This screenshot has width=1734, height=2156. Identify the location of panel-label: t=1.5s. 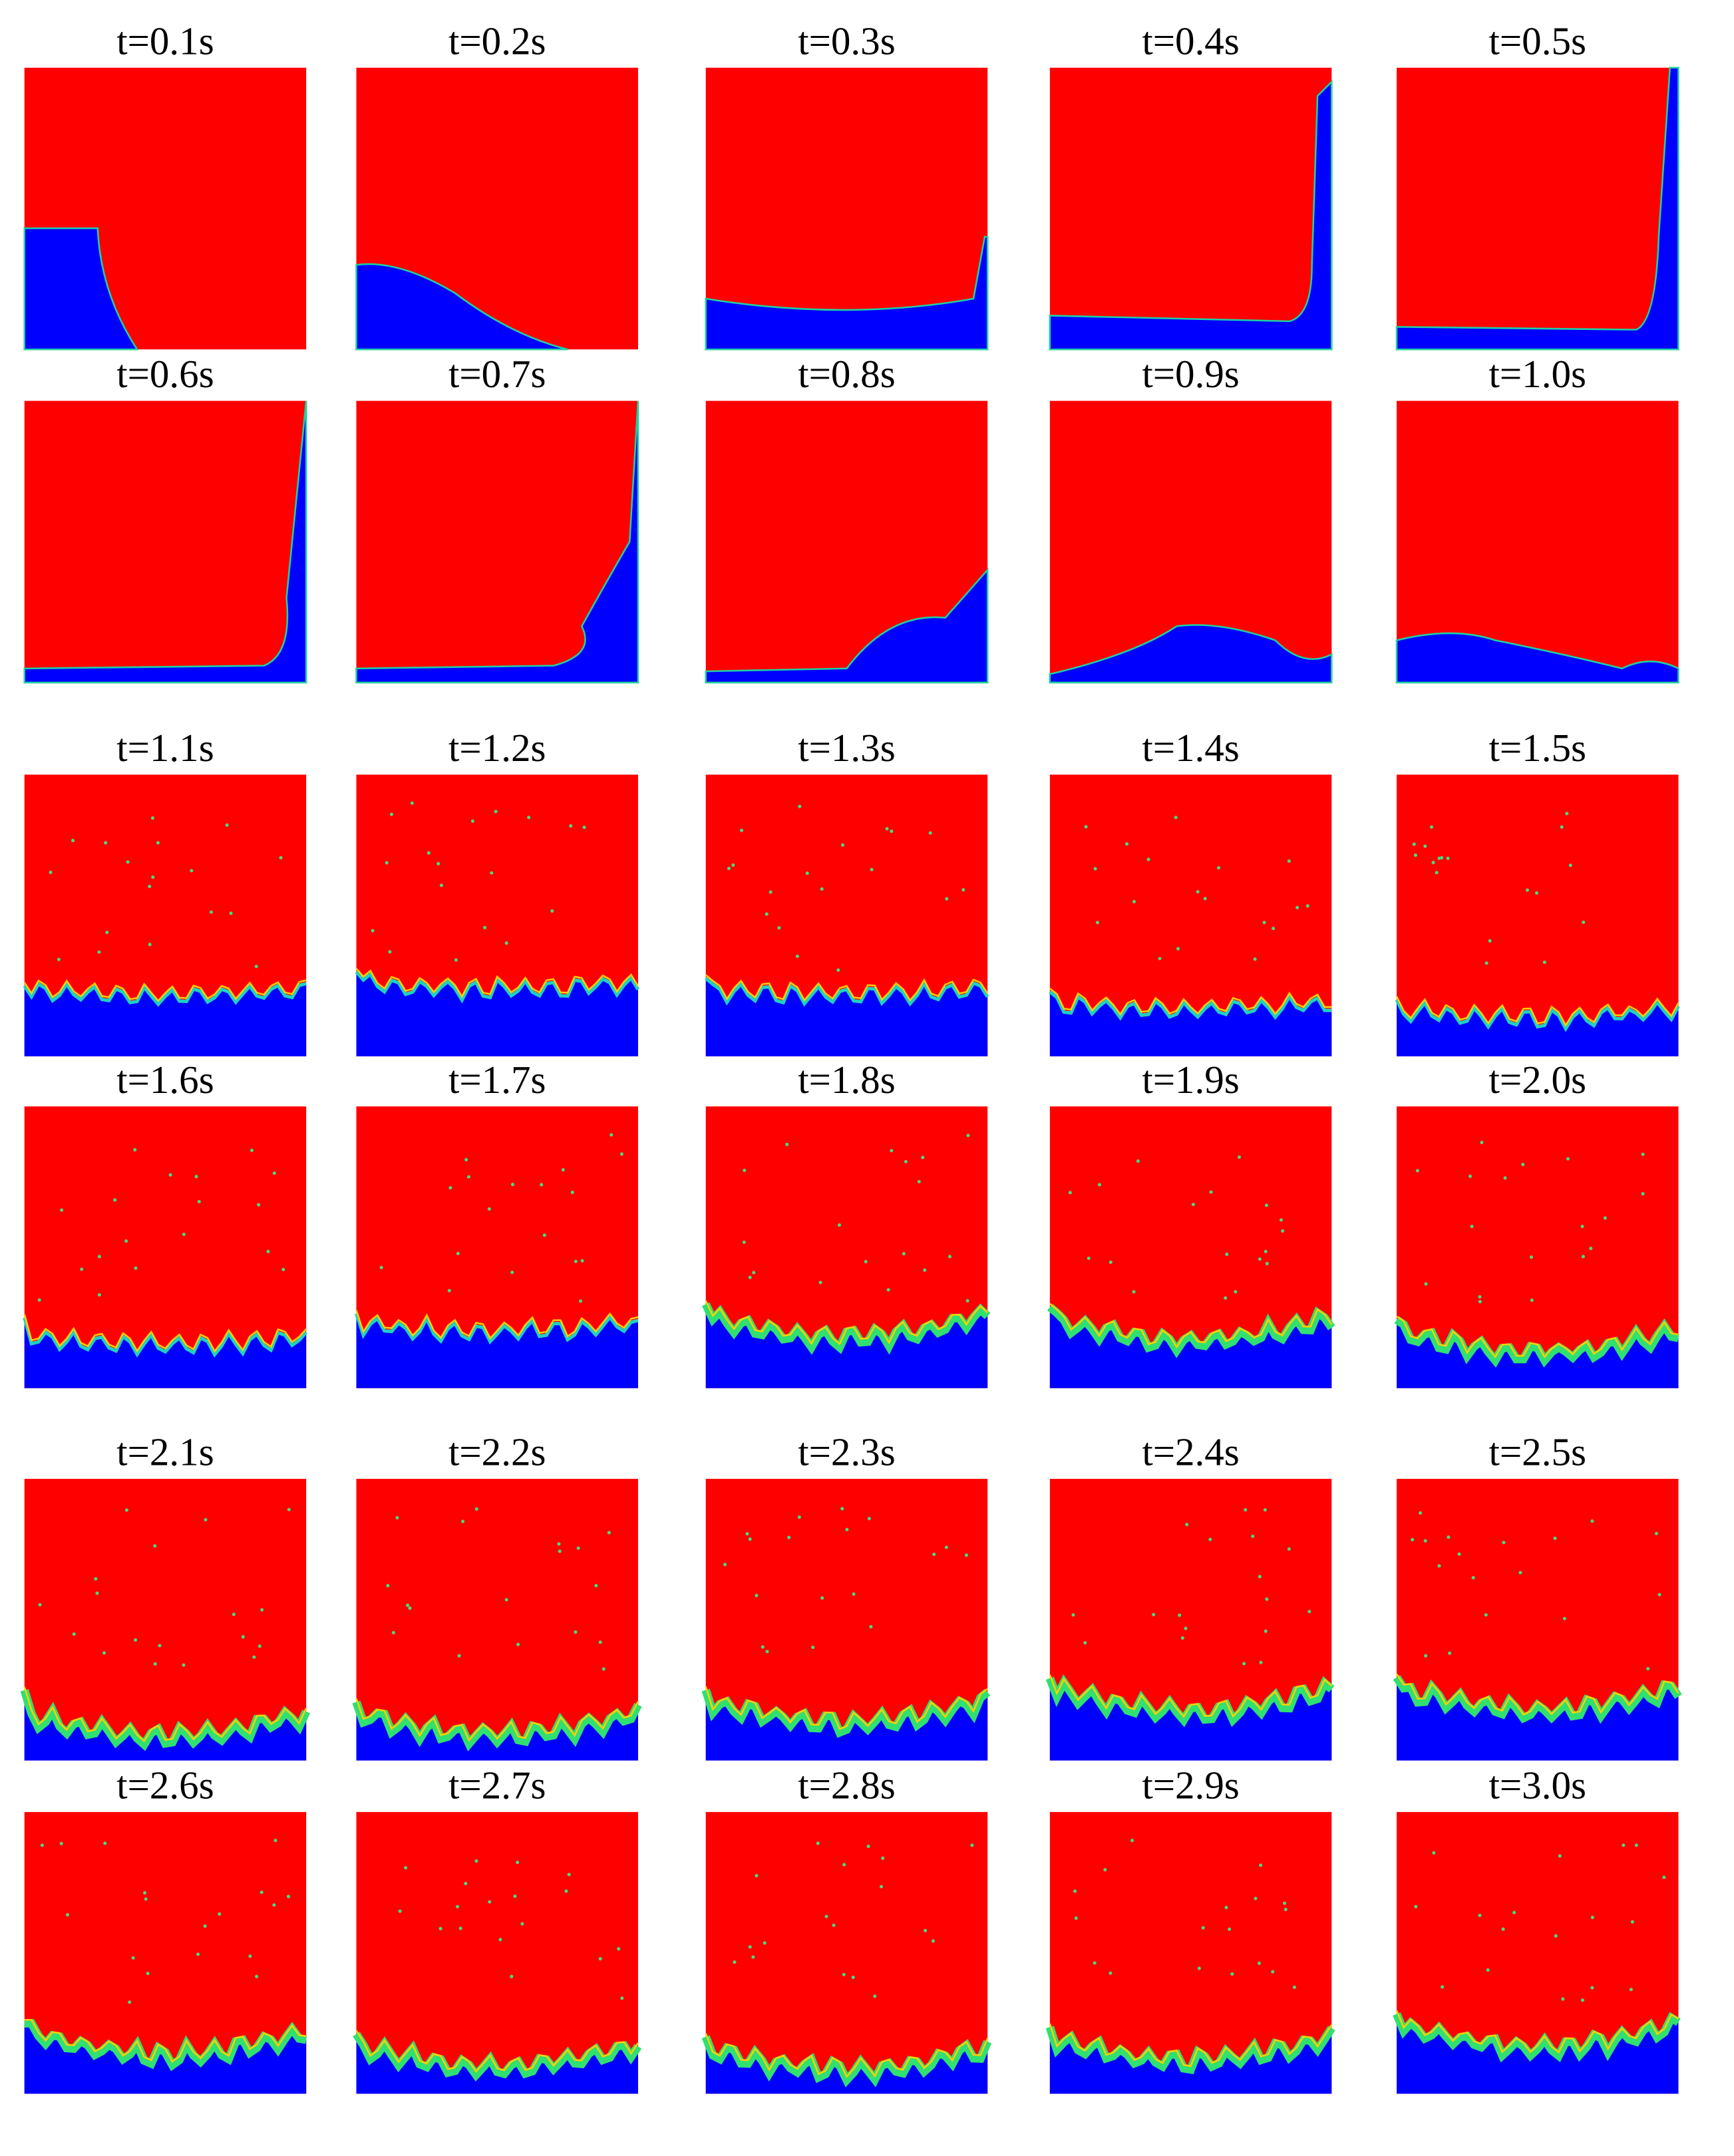
(1537, 748).